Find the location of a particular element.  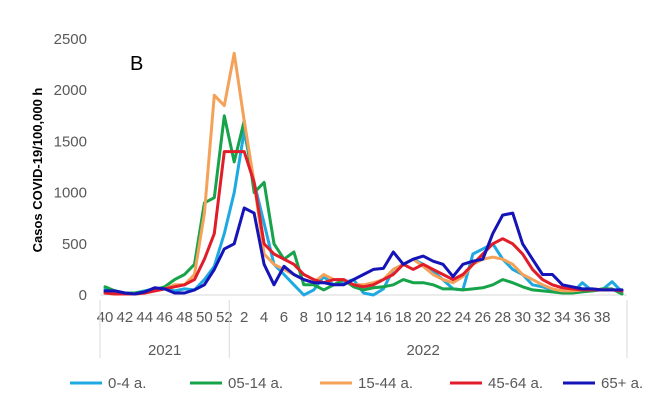

x-tick-label: 28 is located at coordinates (502, 317).